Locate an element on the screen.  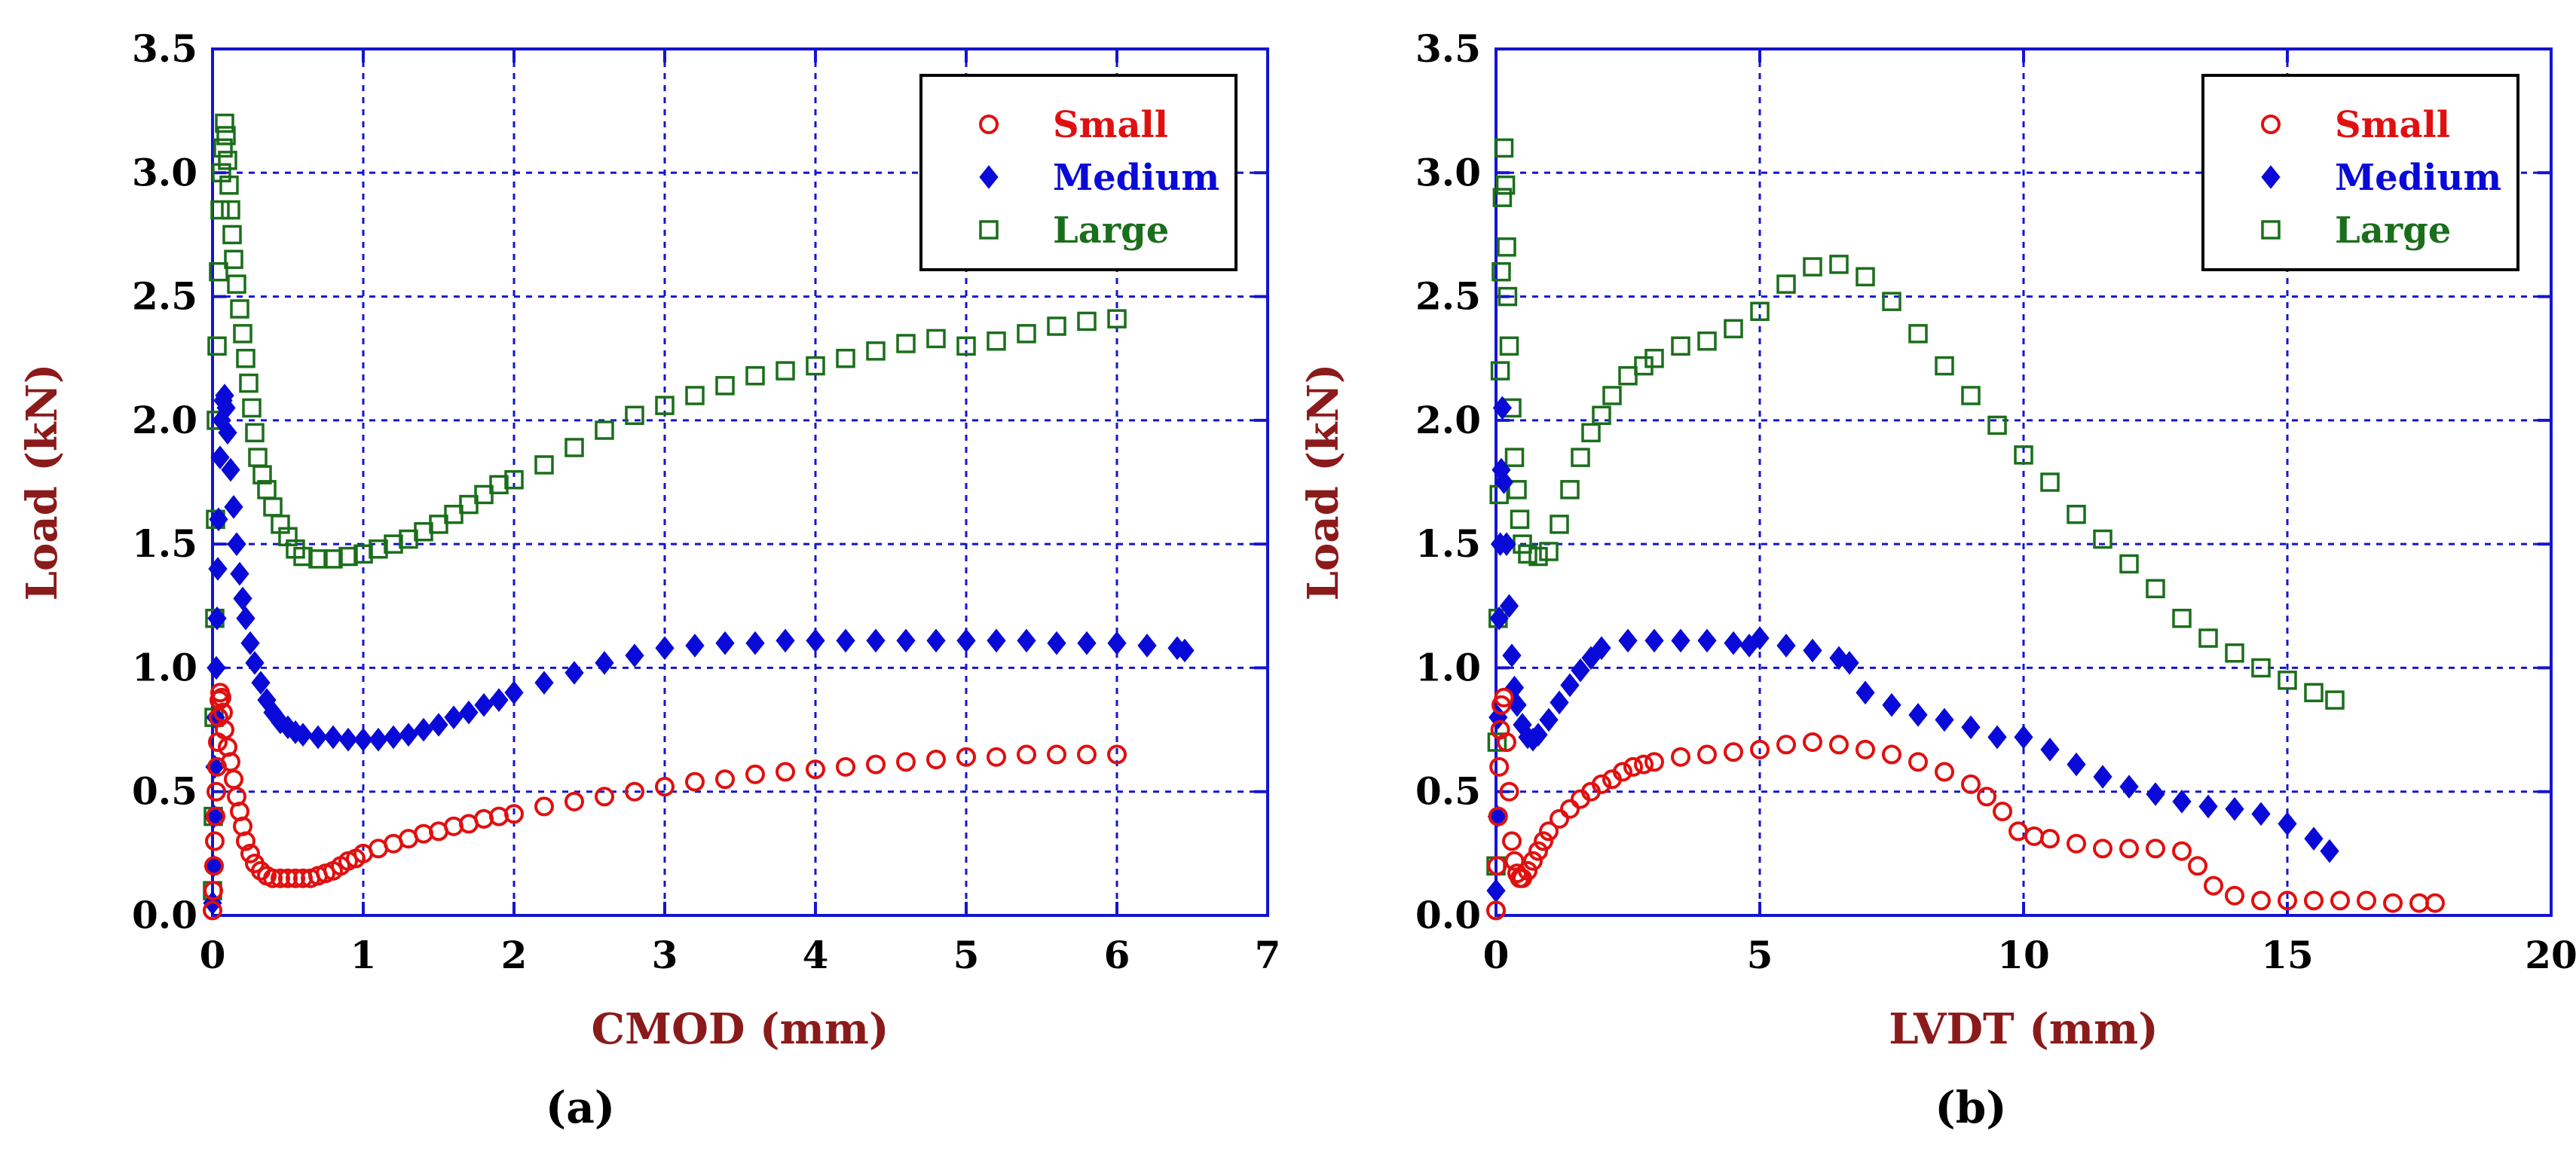
x-tick-label: 15 is located at coordinates (2287, 955).